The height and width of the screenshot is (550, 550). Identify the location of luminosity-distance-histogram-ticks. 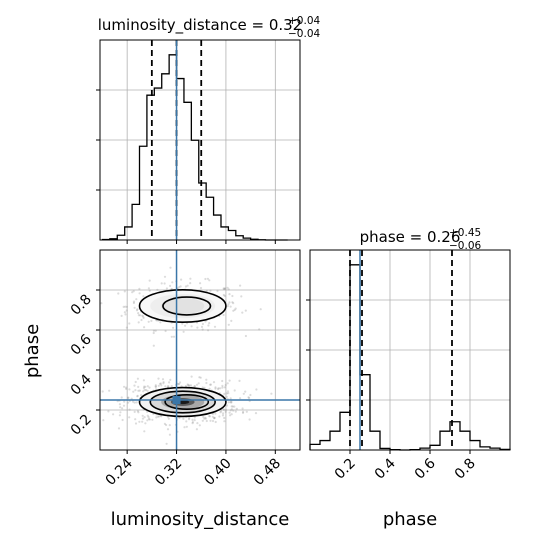
(186, 166).